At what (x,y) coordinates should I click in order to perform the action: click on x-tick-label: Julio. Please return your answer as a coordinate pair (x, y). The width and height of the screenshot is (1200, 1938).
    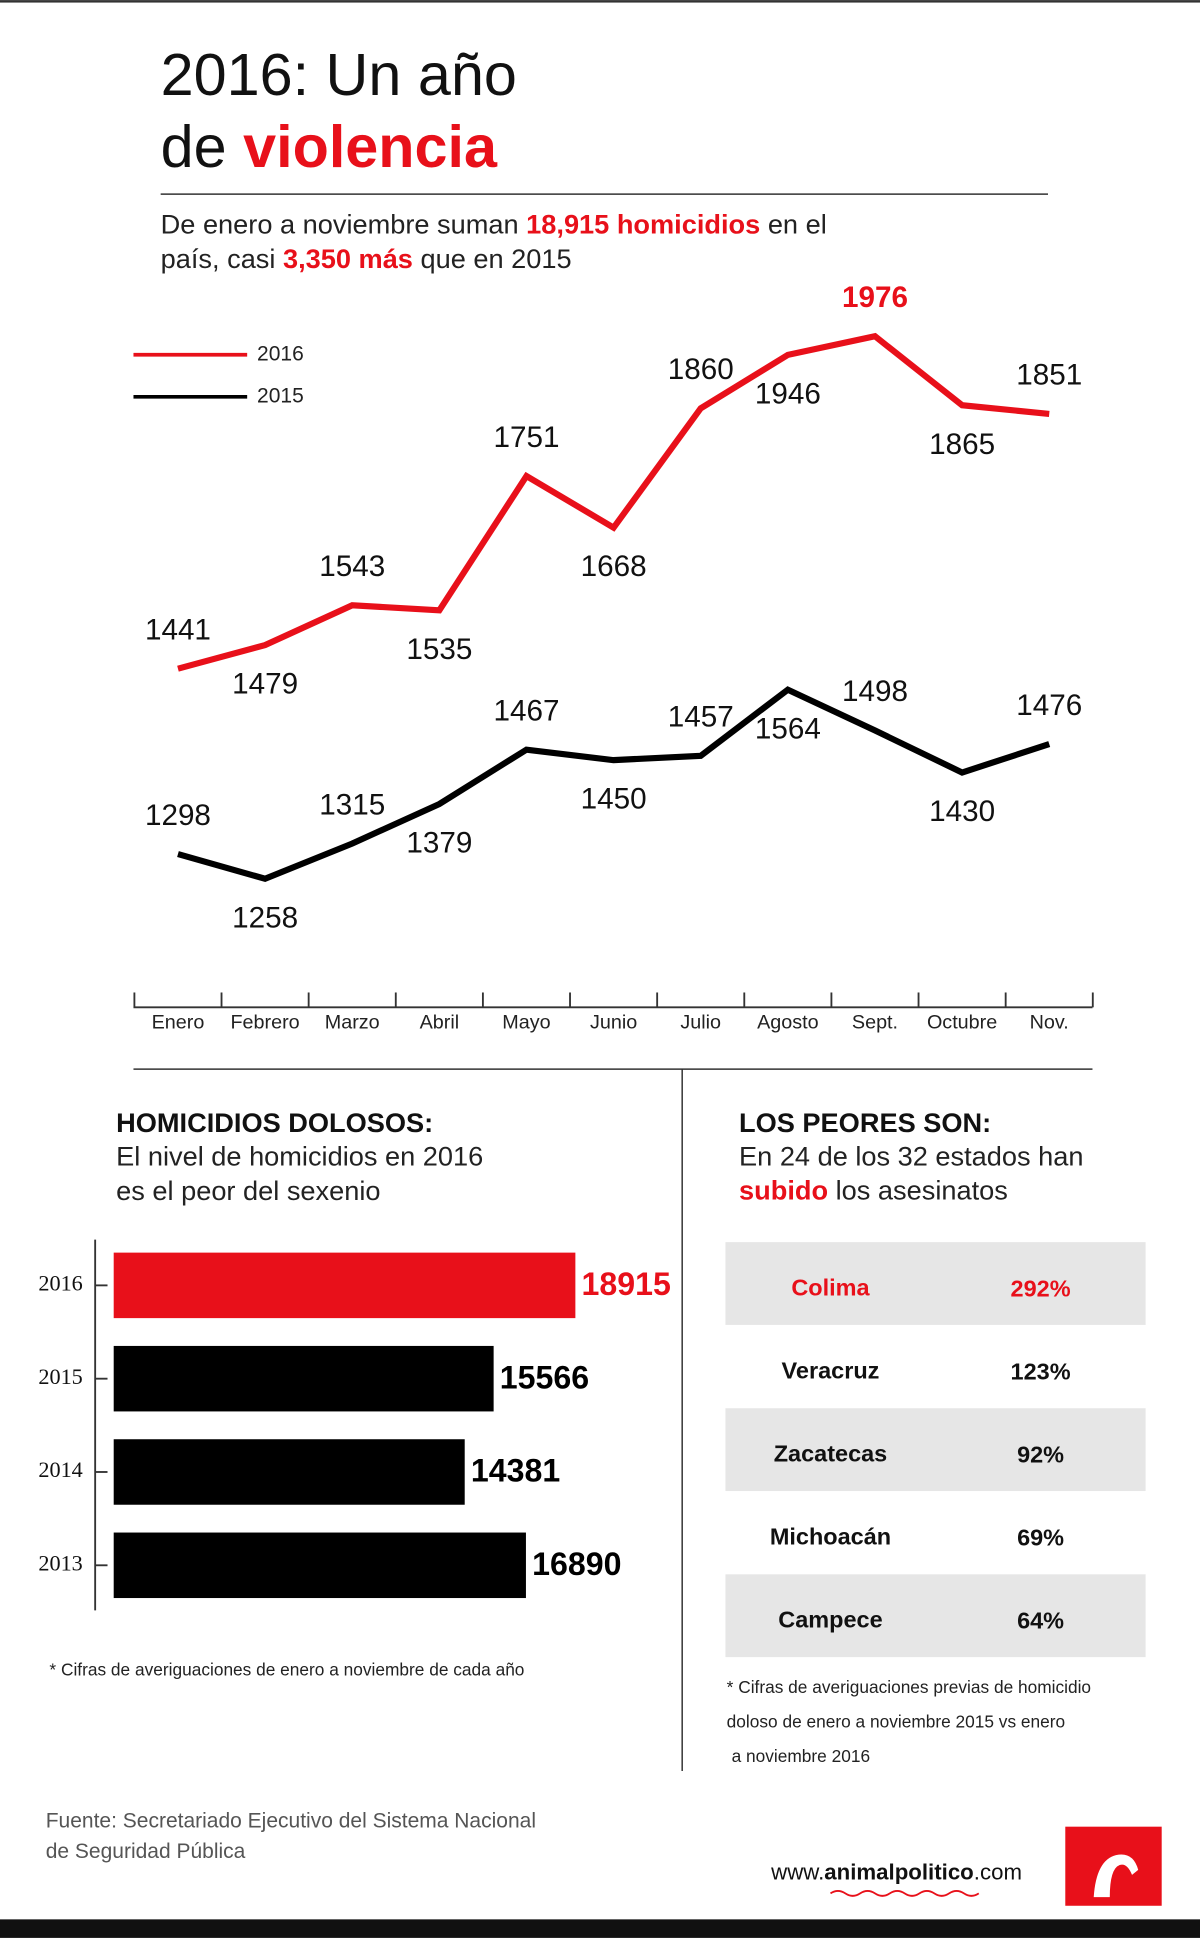
    Looking at the image, I should click on (700, 1023).